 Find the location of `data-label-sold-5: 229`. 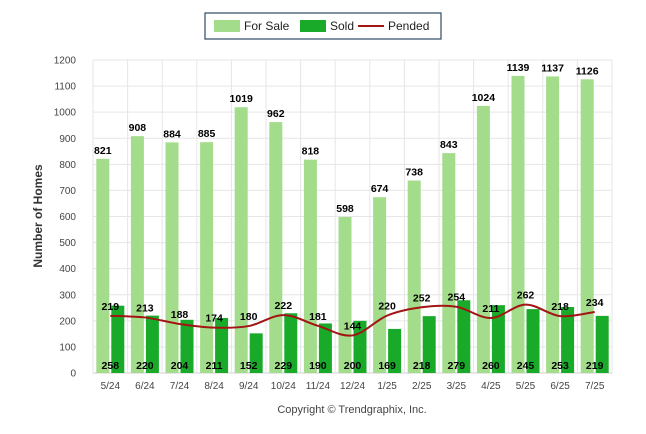

data-label-sold-5: 229 is located at coordinates (284, 366).